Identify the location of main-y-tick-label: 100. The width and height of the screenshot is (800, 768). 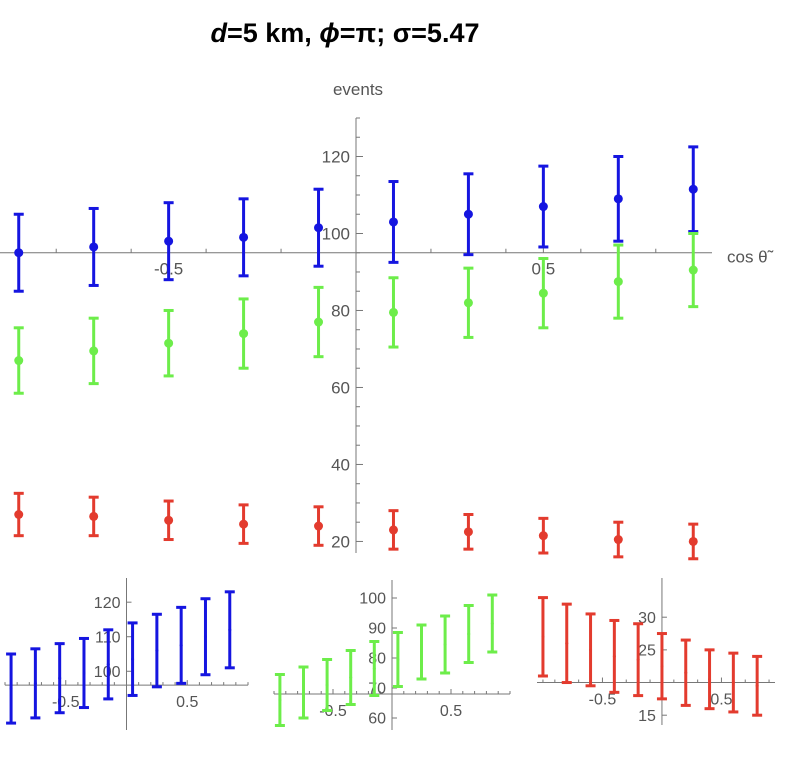
(336, 233).